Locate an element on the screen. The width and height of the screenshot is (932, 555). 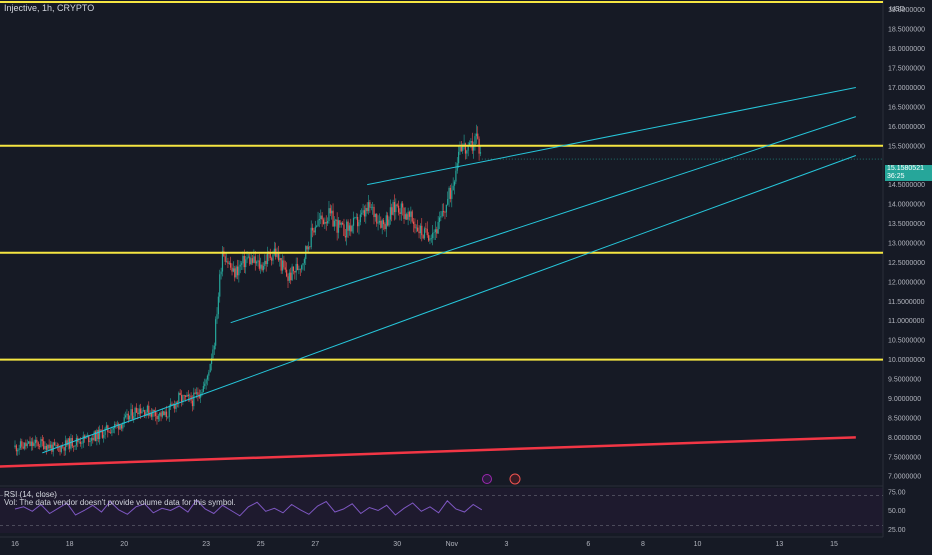
price-tick-label: 7.0000000 is located at coordinates (904, 477).